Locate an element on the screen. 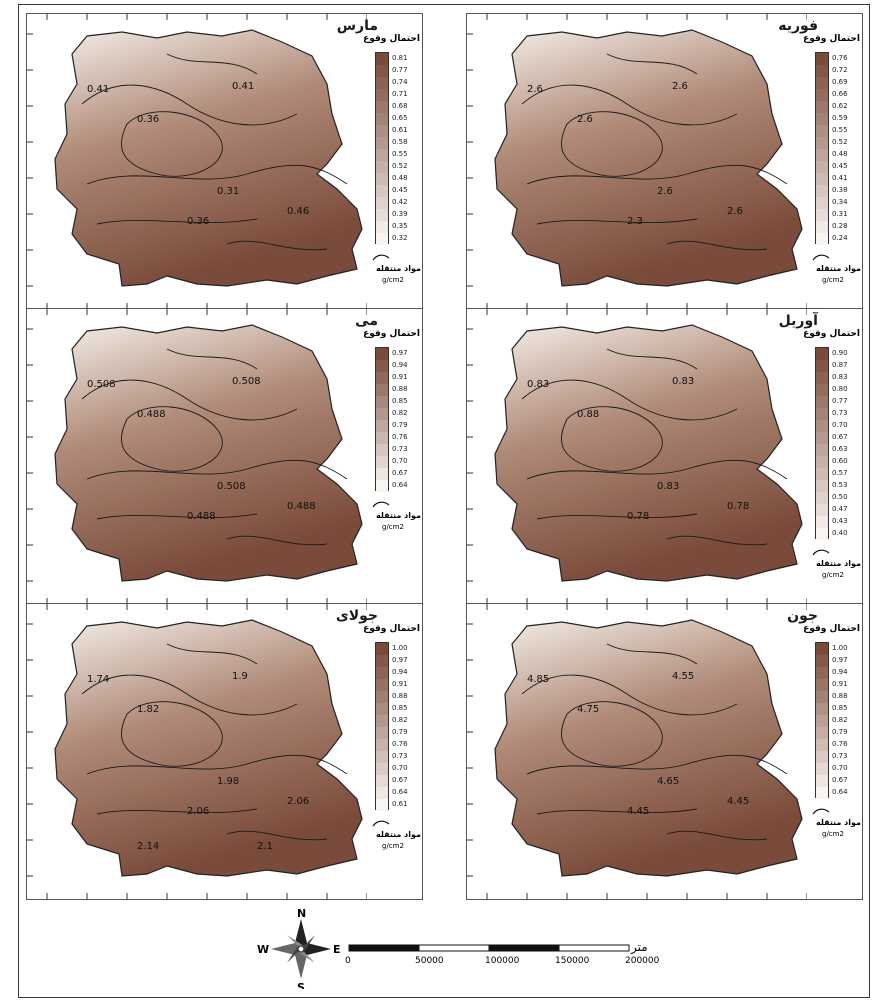 Image resolution: width=873 pixels, height=1002 pixels. contour-label: 1.74 is located at coordinates (98, 679).